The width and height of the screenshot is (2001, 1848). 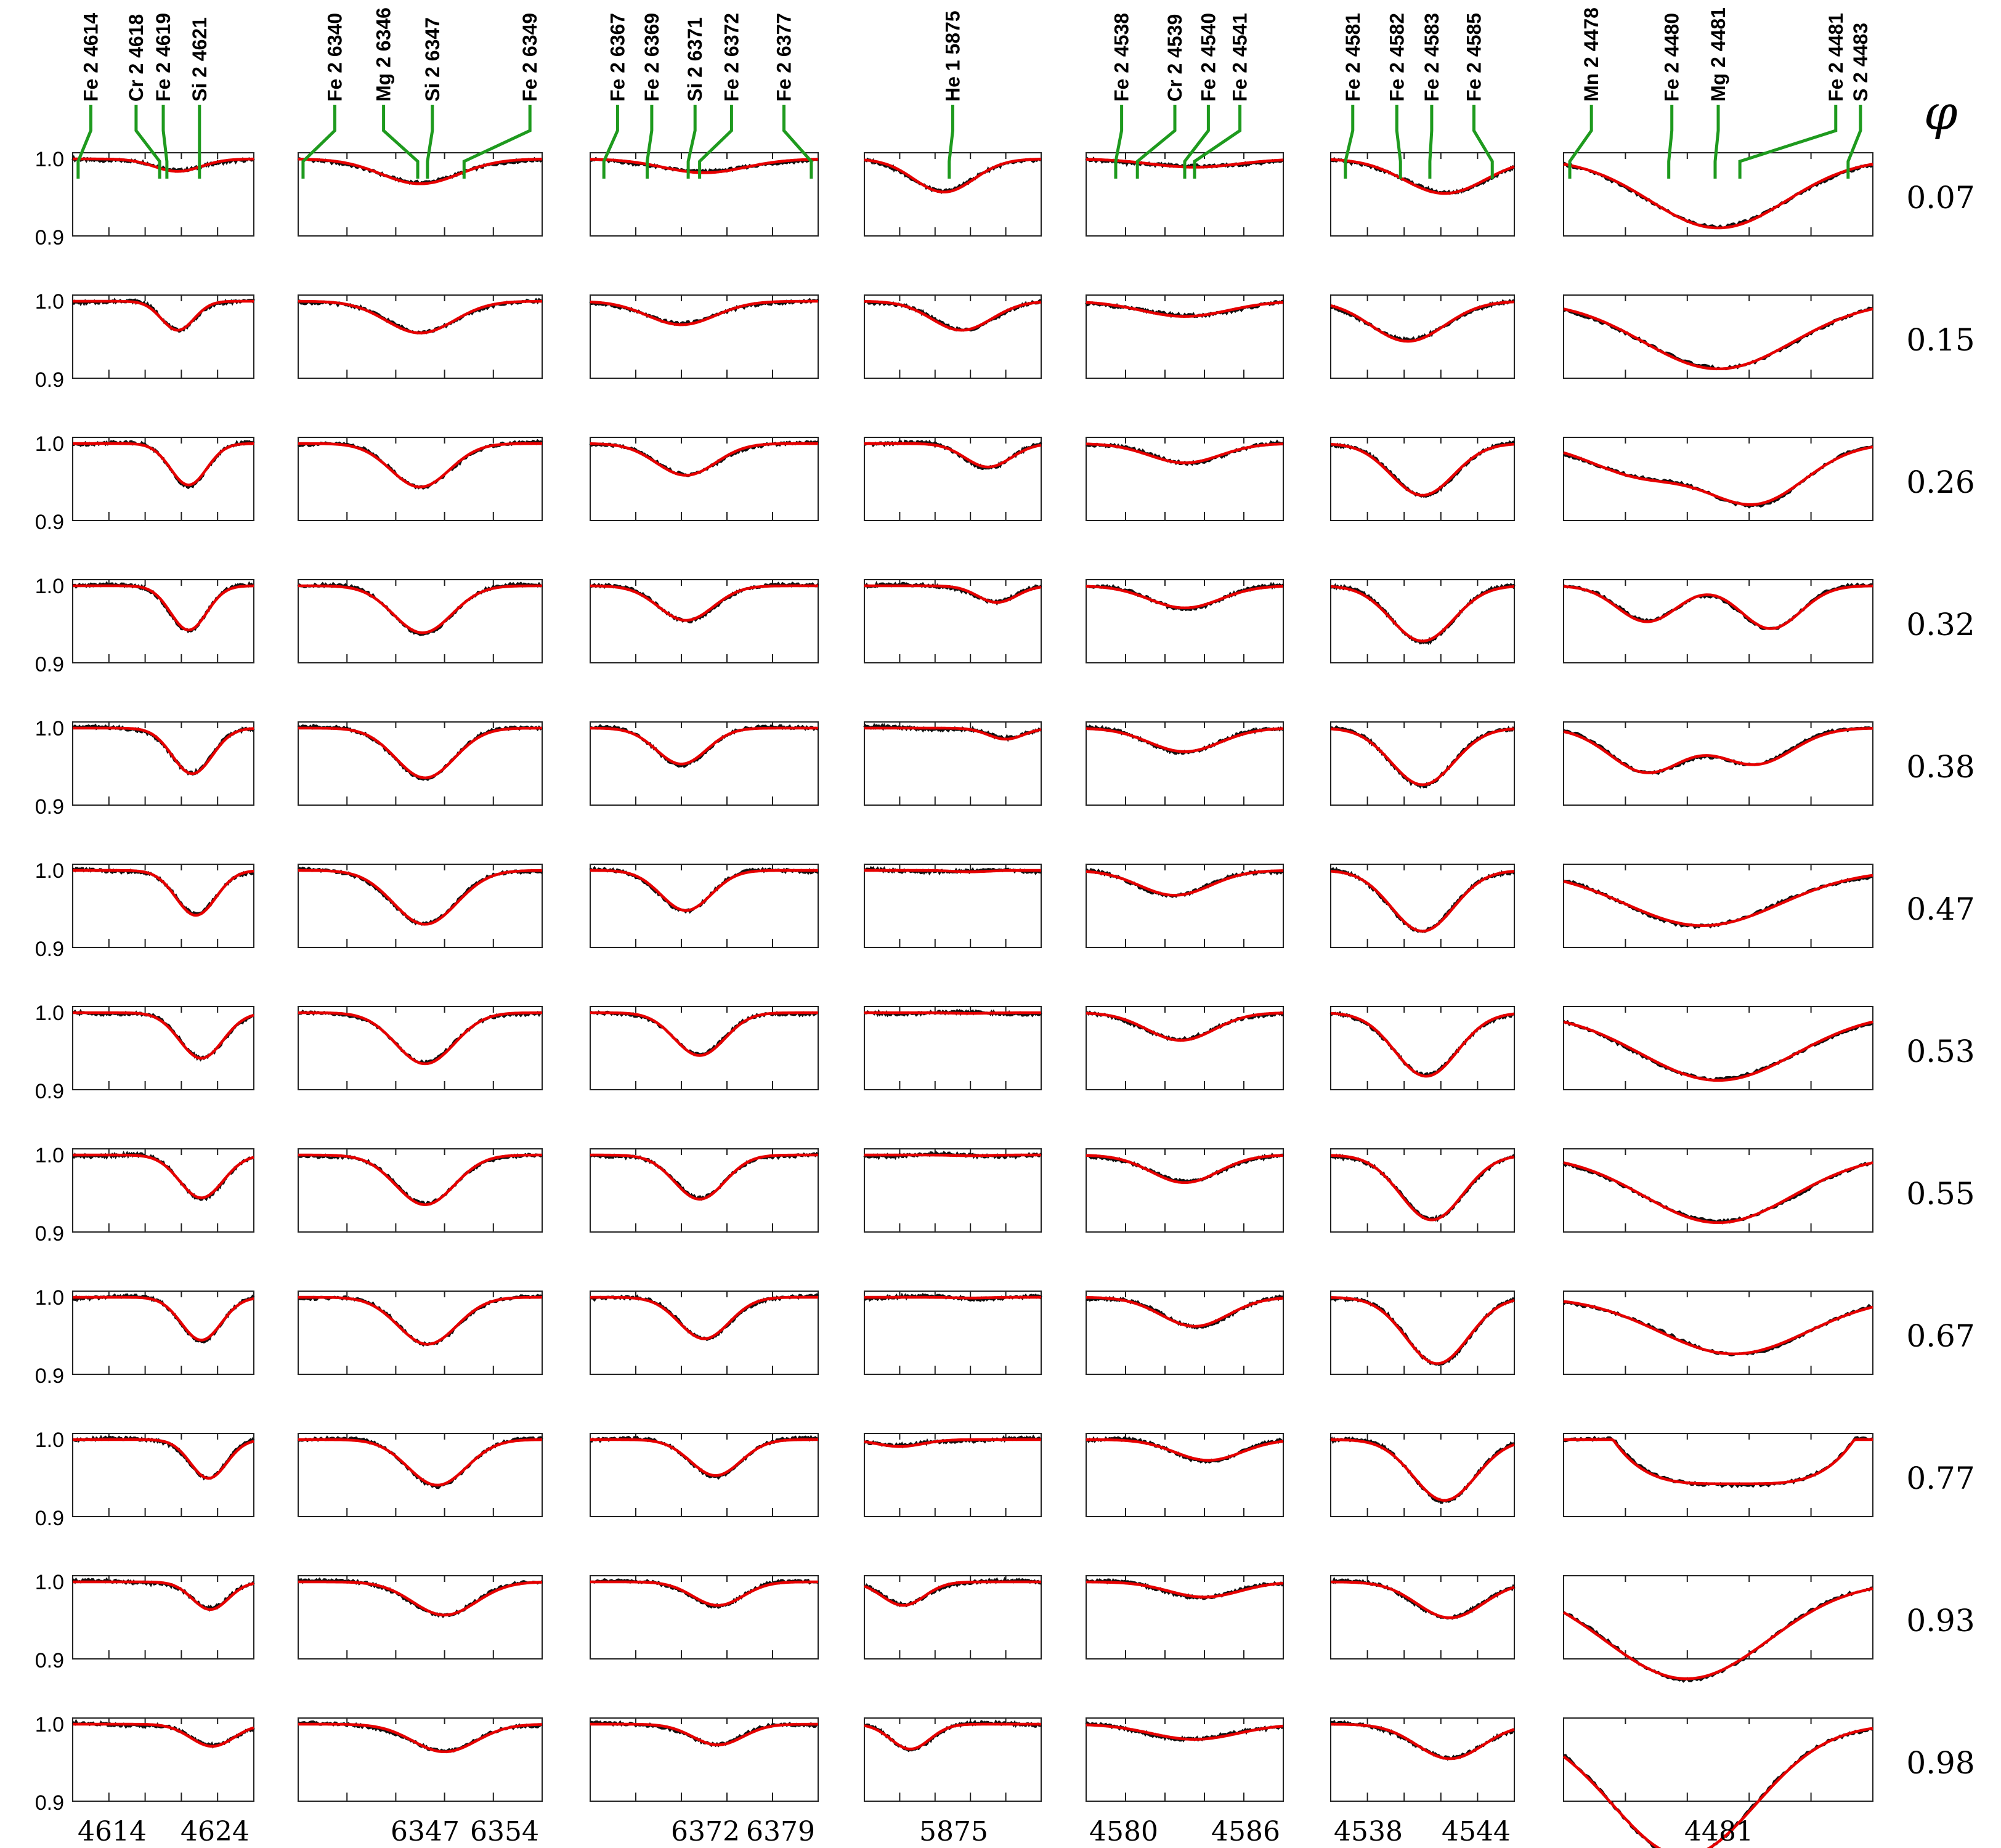 I want to click on panel-r1-c4, so click(x=1184, y=336).